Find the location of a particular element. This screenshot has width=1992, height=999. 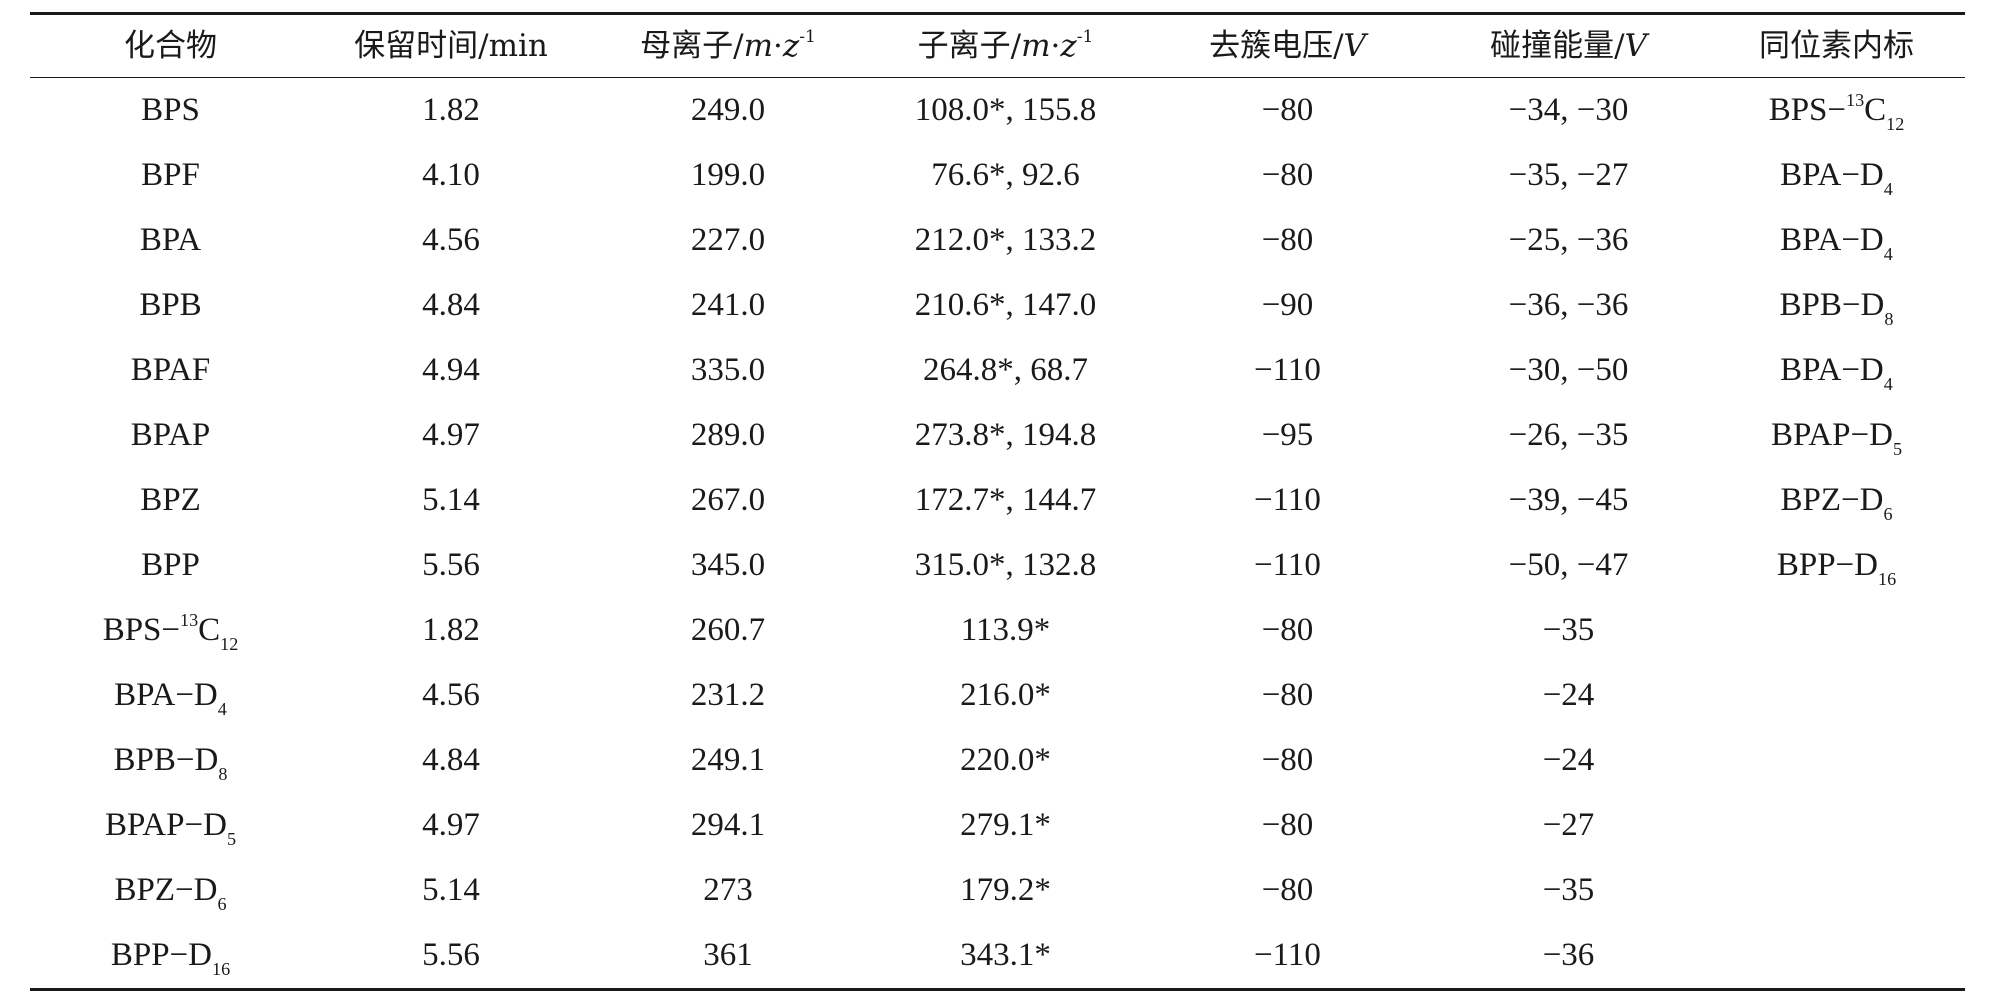

cell-precursor-ion: 294.1 is located at coordinates (728, 825).